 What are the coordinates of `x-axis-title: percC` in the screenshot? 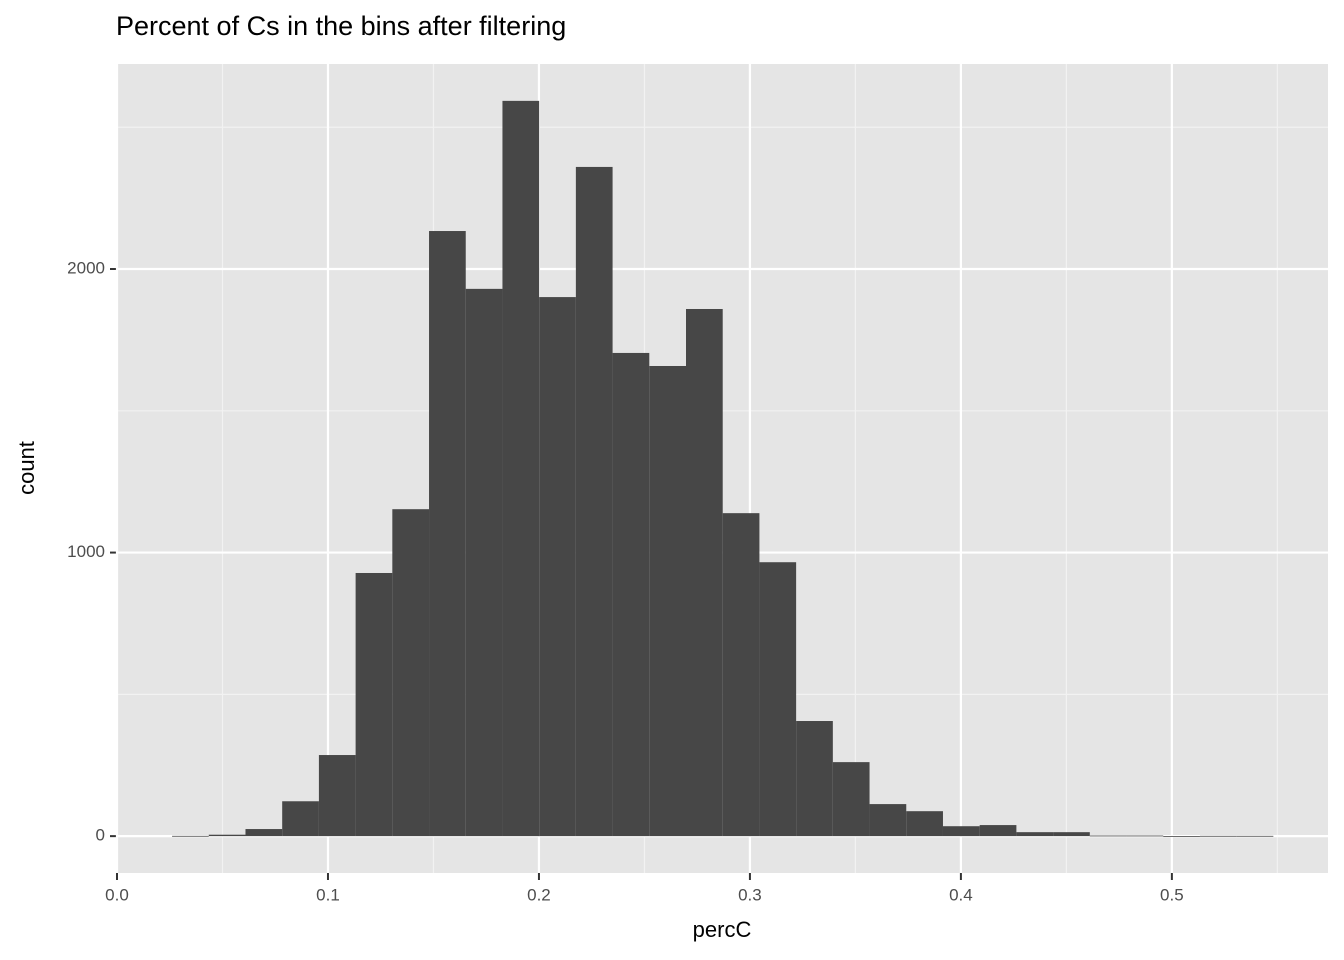 It's located at (722, 929).